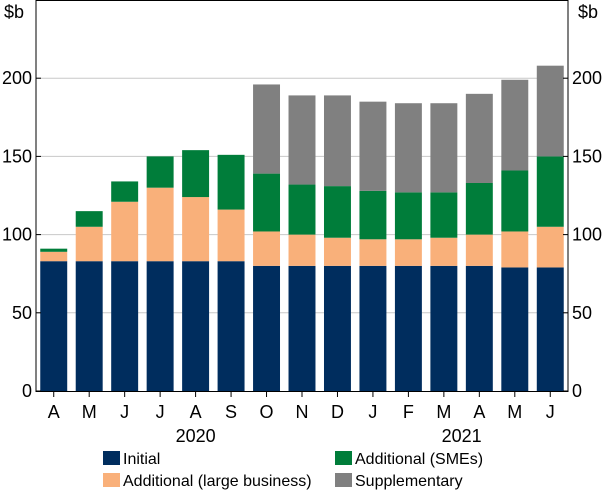 The image size is (602, 496). Describe the element at coordinates (462, 436) in the screenshot. I see `year-label: 2021` at that location.